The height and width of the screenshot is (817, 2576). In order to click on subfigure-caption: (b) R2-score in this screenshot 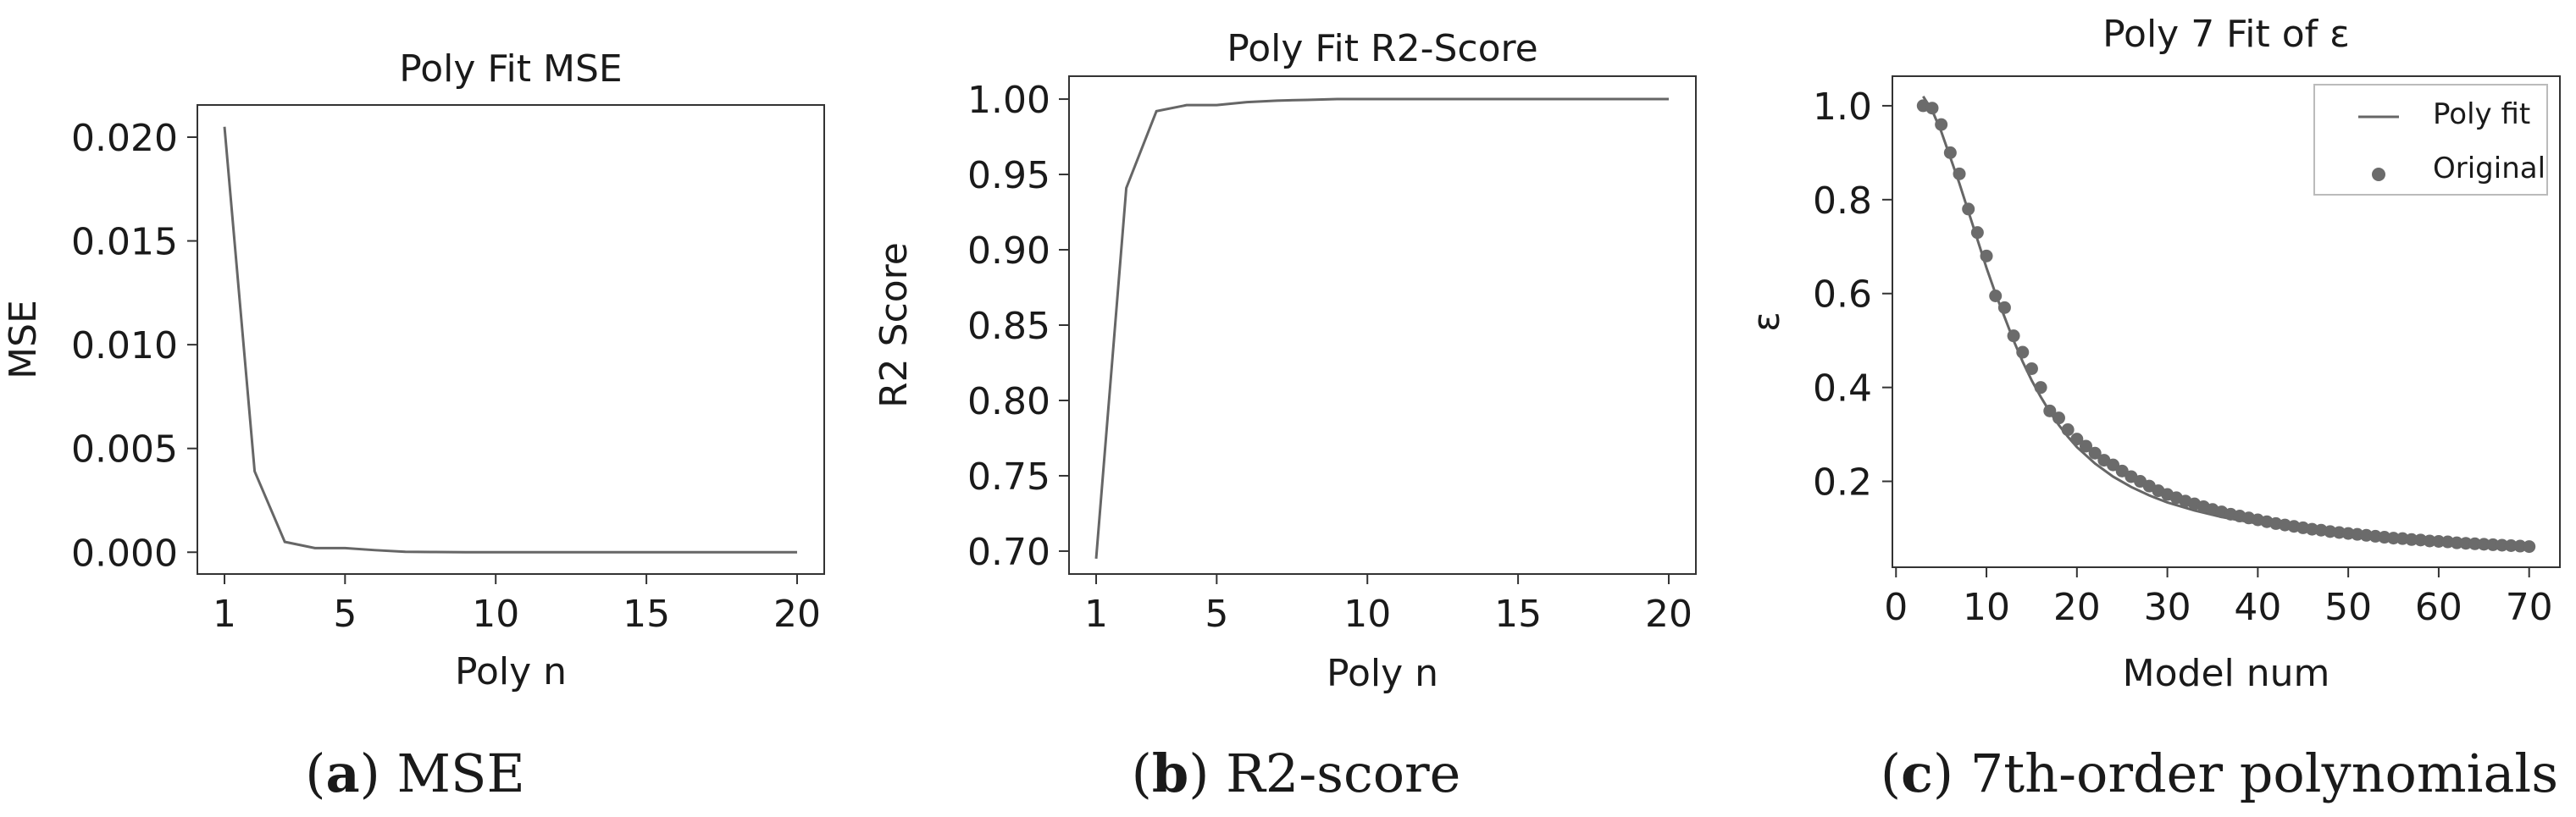, I will do `click(1296, 773)`.